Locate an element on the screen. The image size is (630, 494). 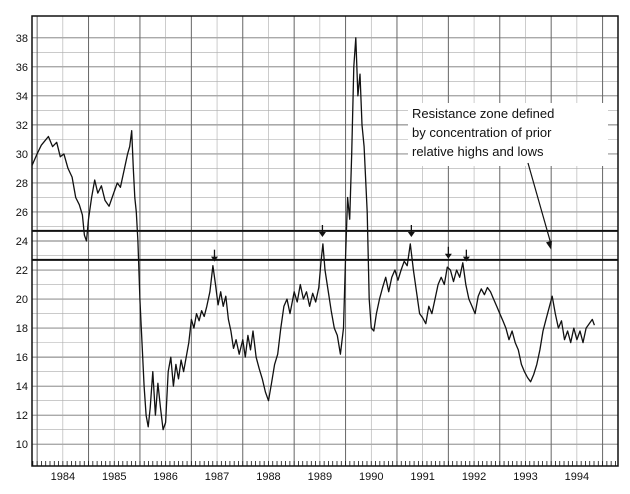
annotation-background is located at coordinates (508, 134).